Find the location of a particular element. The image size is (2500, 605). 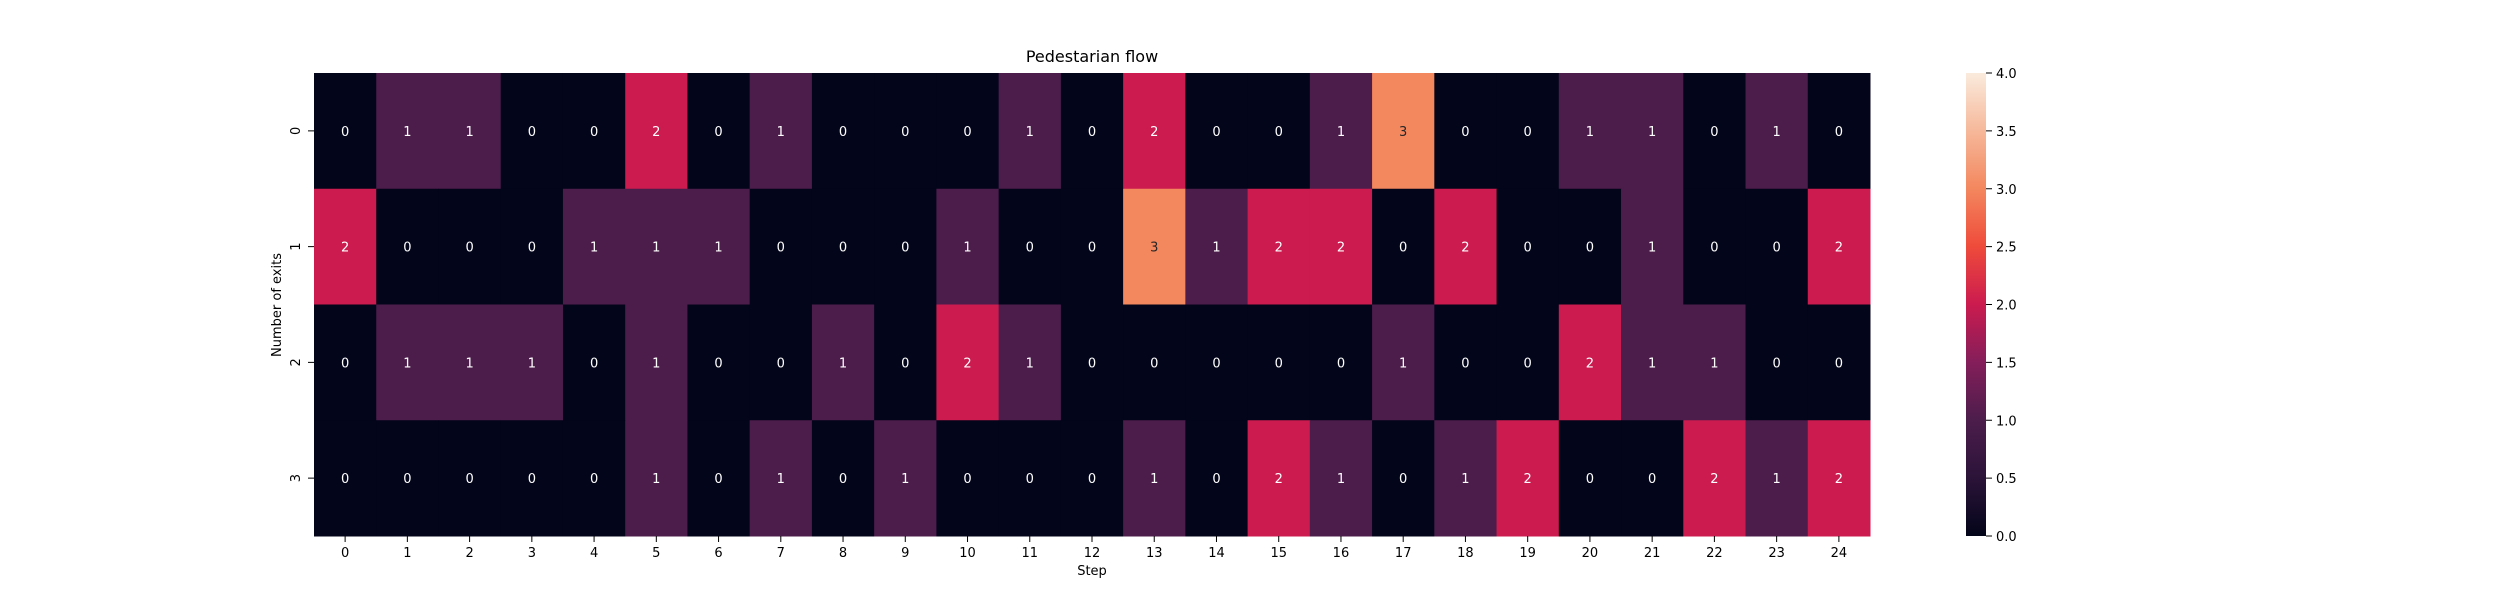

cell-label-1-11: 0 is located at coordinates (1030, 248).